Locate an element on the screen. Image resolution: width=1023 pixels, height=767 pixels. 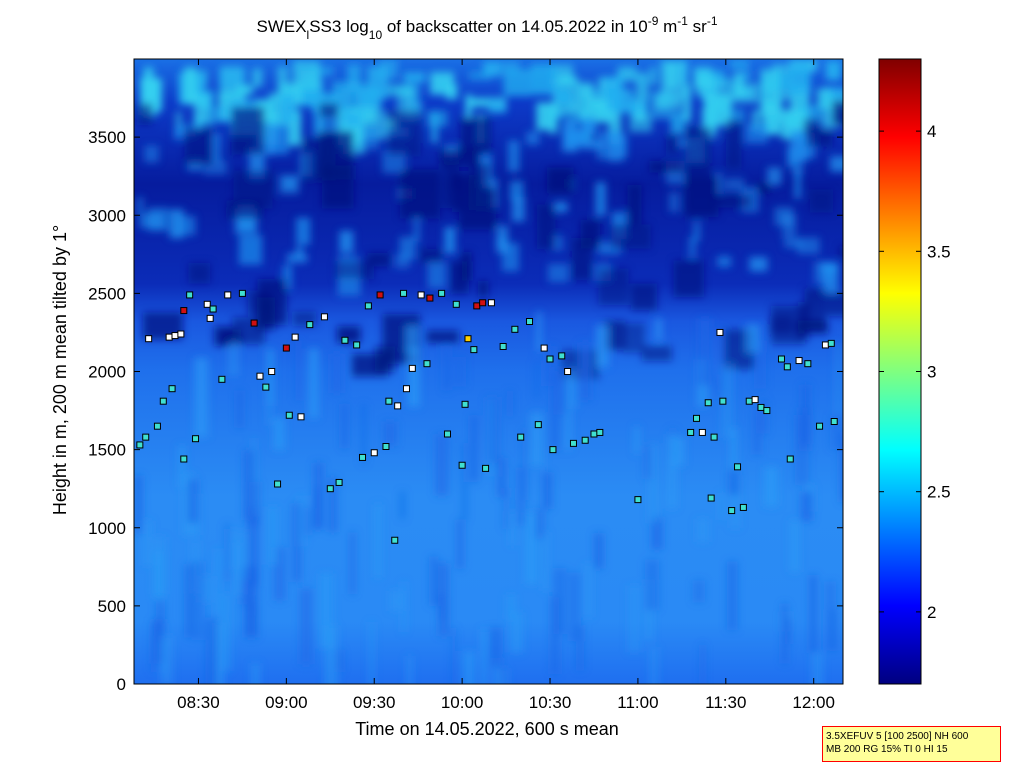
title-sup-3: -9 is located at coordinates (653, 21).